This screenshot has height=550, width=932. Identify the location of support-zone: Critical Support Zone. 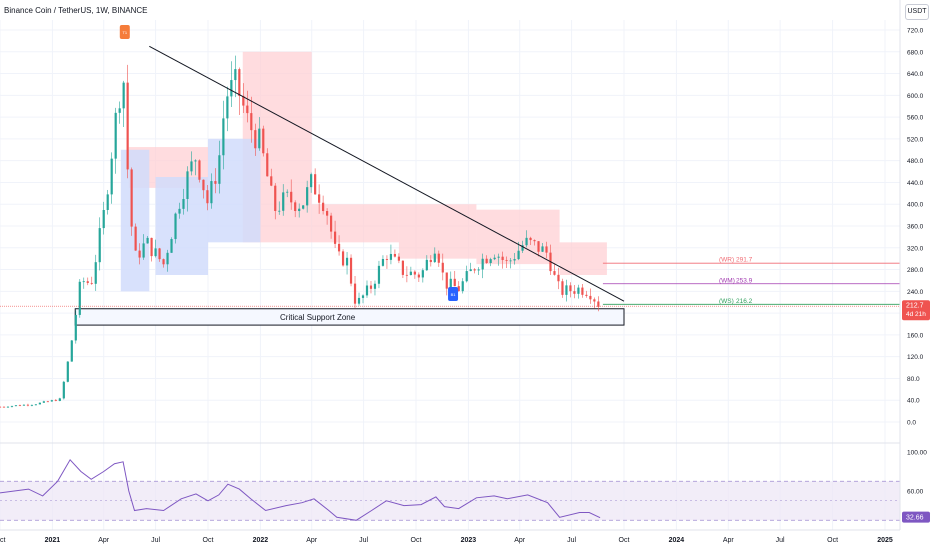
(349, 317).